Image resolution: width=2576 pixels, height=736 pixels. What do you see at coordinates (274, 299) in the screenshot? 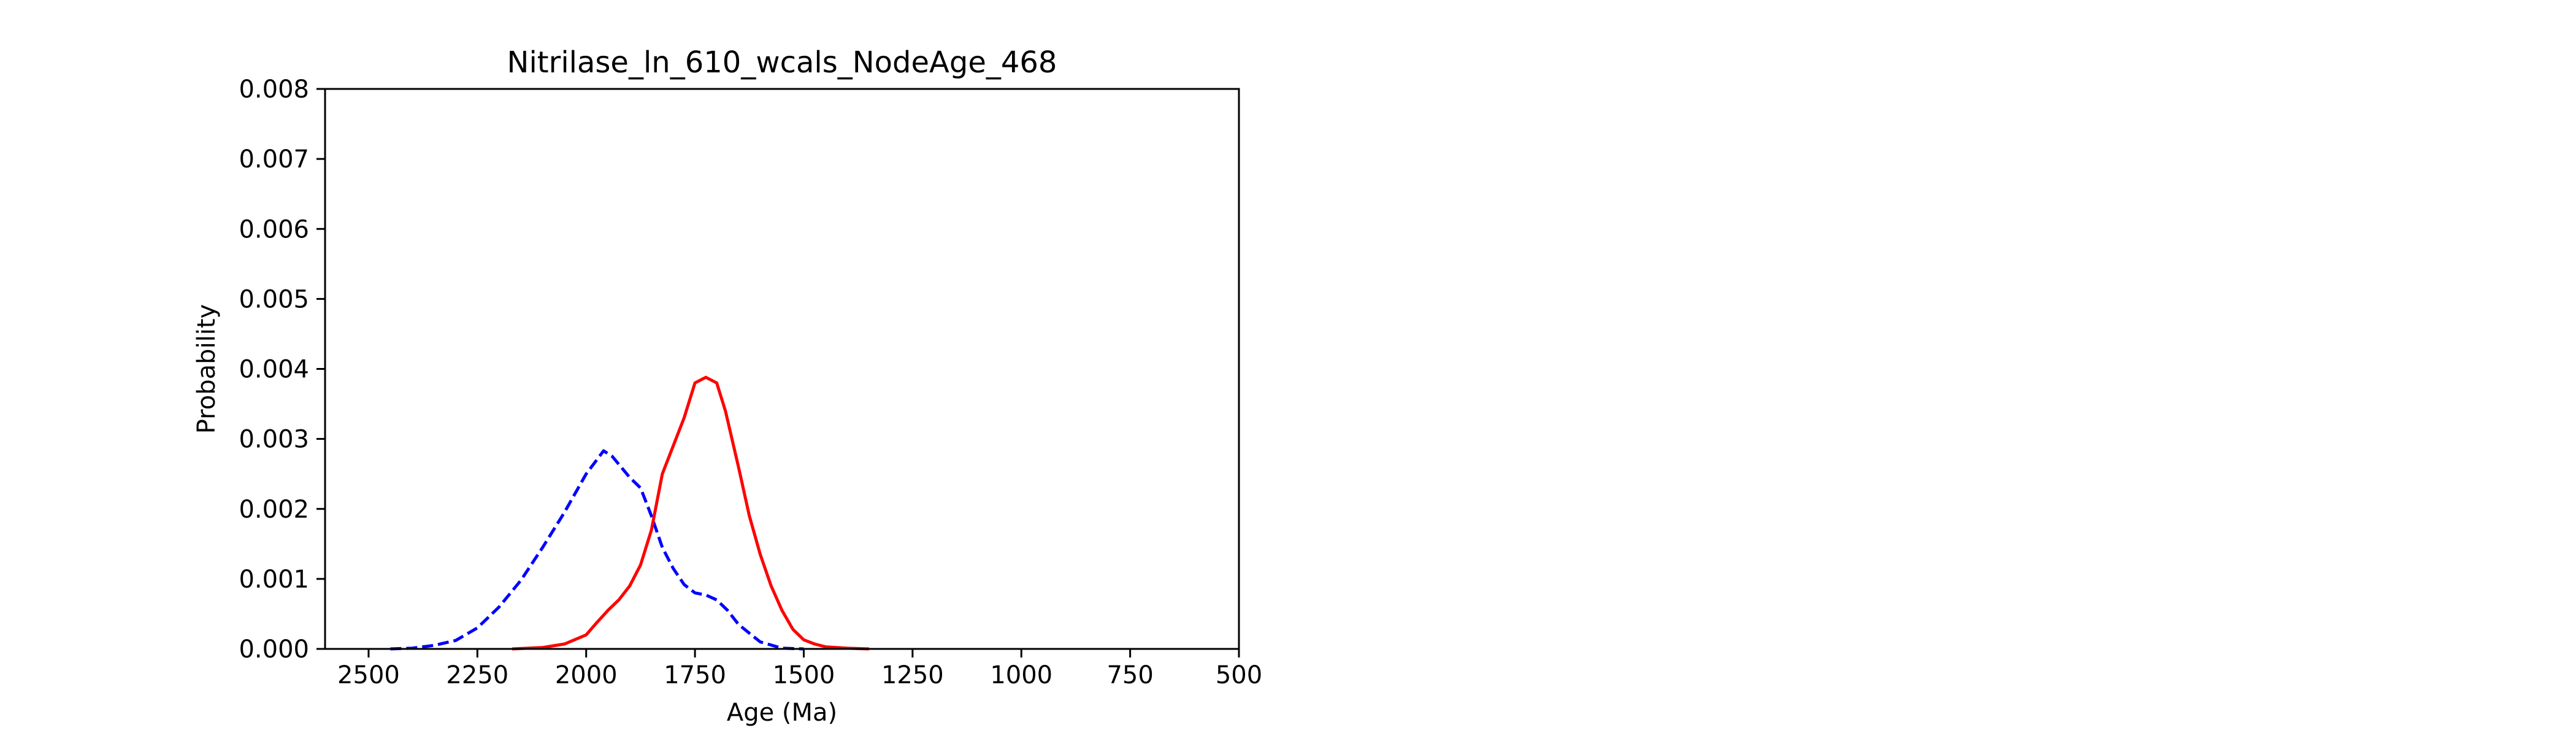
I see `y-tick-label: 0.005` at bounding box center [274, 299].